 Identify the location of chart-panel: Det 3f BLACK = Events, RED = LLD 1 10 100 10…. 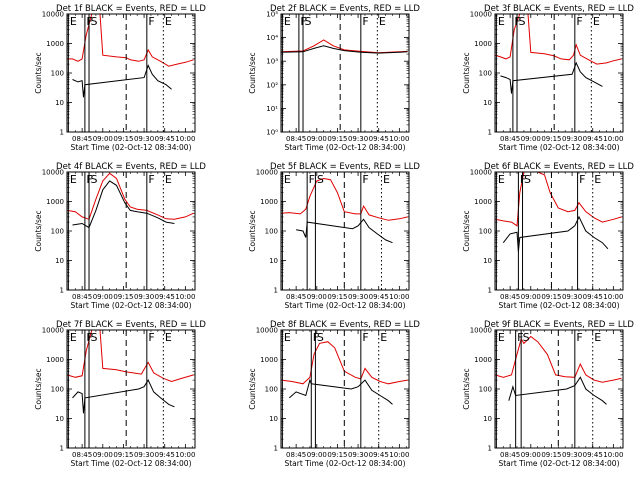
(548, 78).